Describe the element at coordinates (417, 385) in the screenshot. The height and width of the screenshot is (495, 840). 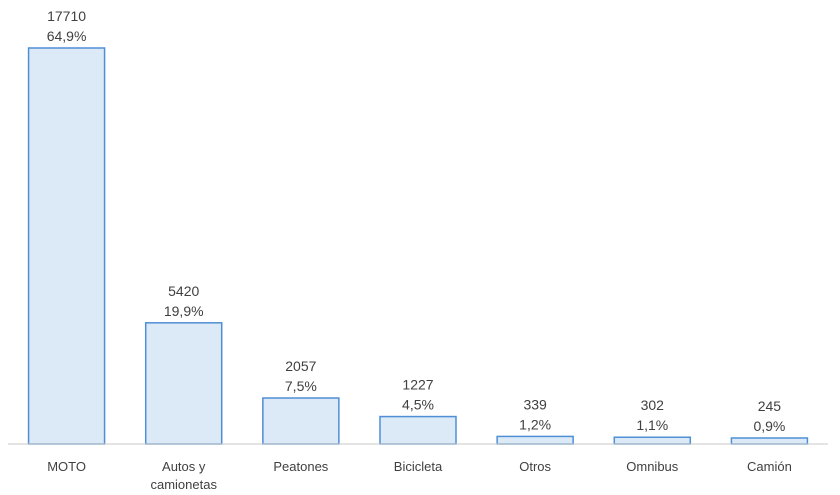
I see `value-label-bicicleta: 1227` at that location.